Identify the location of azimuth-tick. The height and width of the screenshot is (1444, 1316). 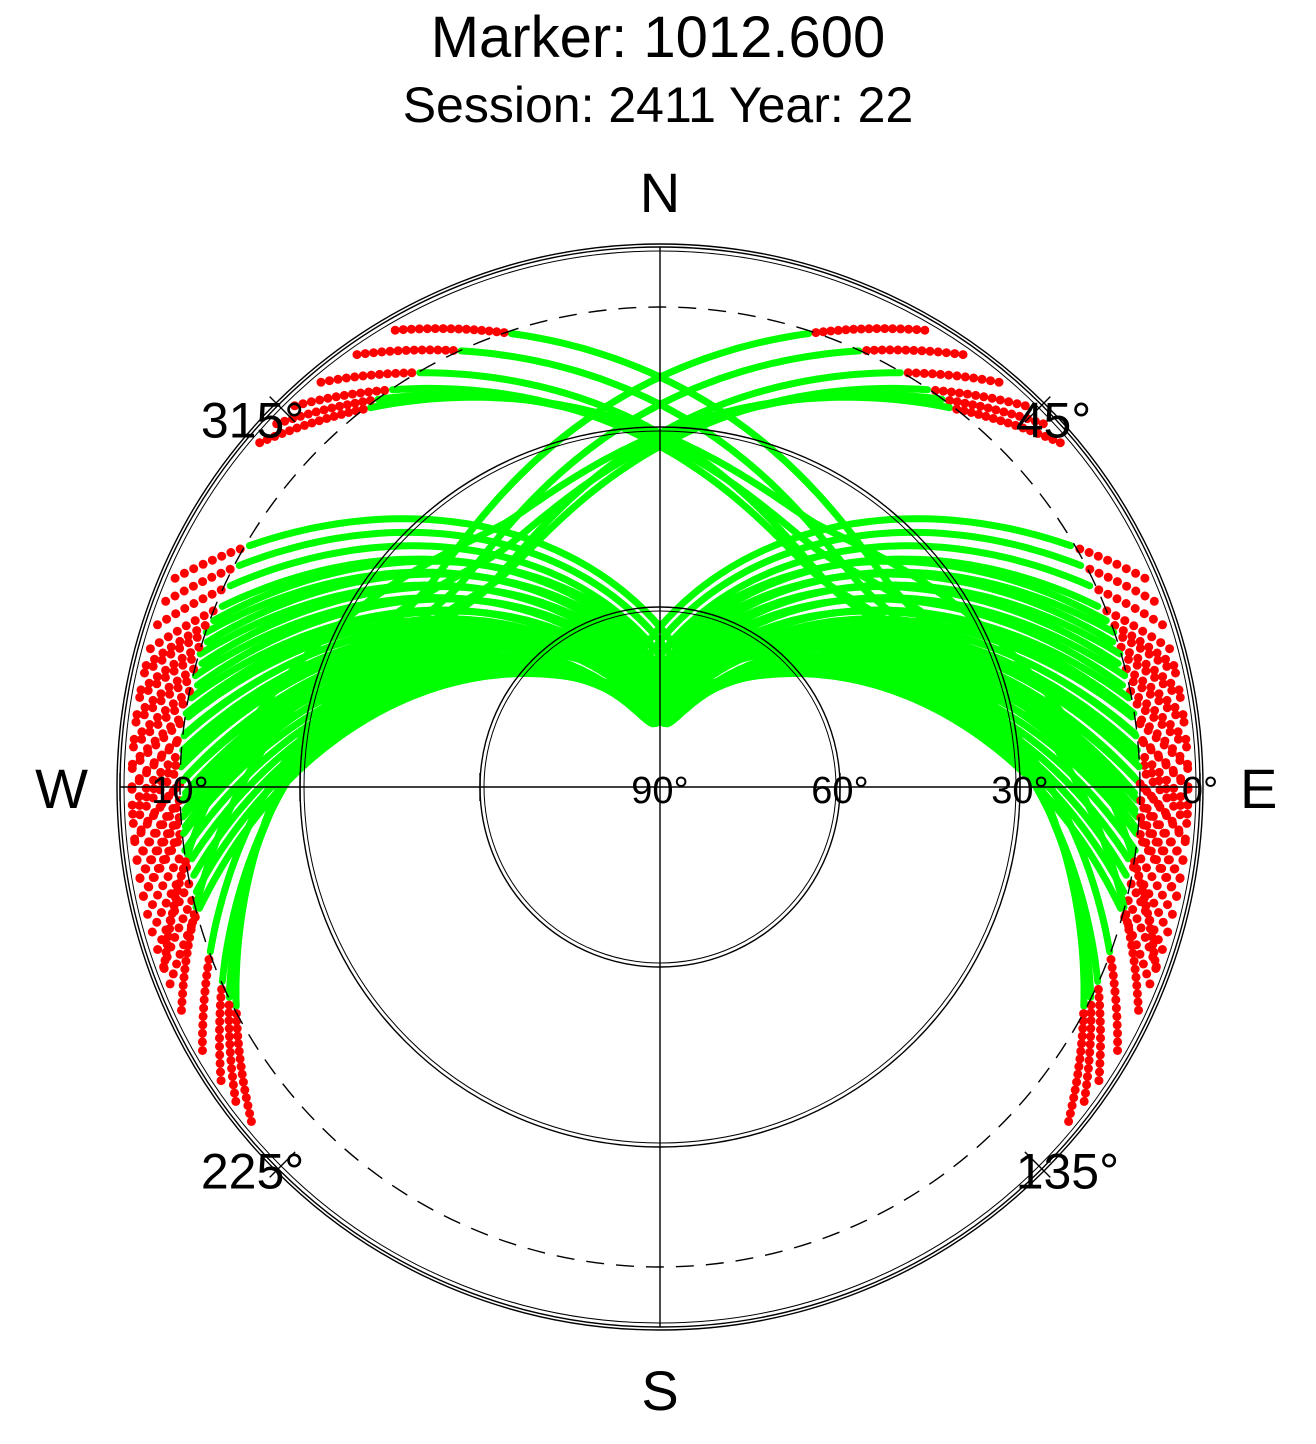
(1037, 1164).